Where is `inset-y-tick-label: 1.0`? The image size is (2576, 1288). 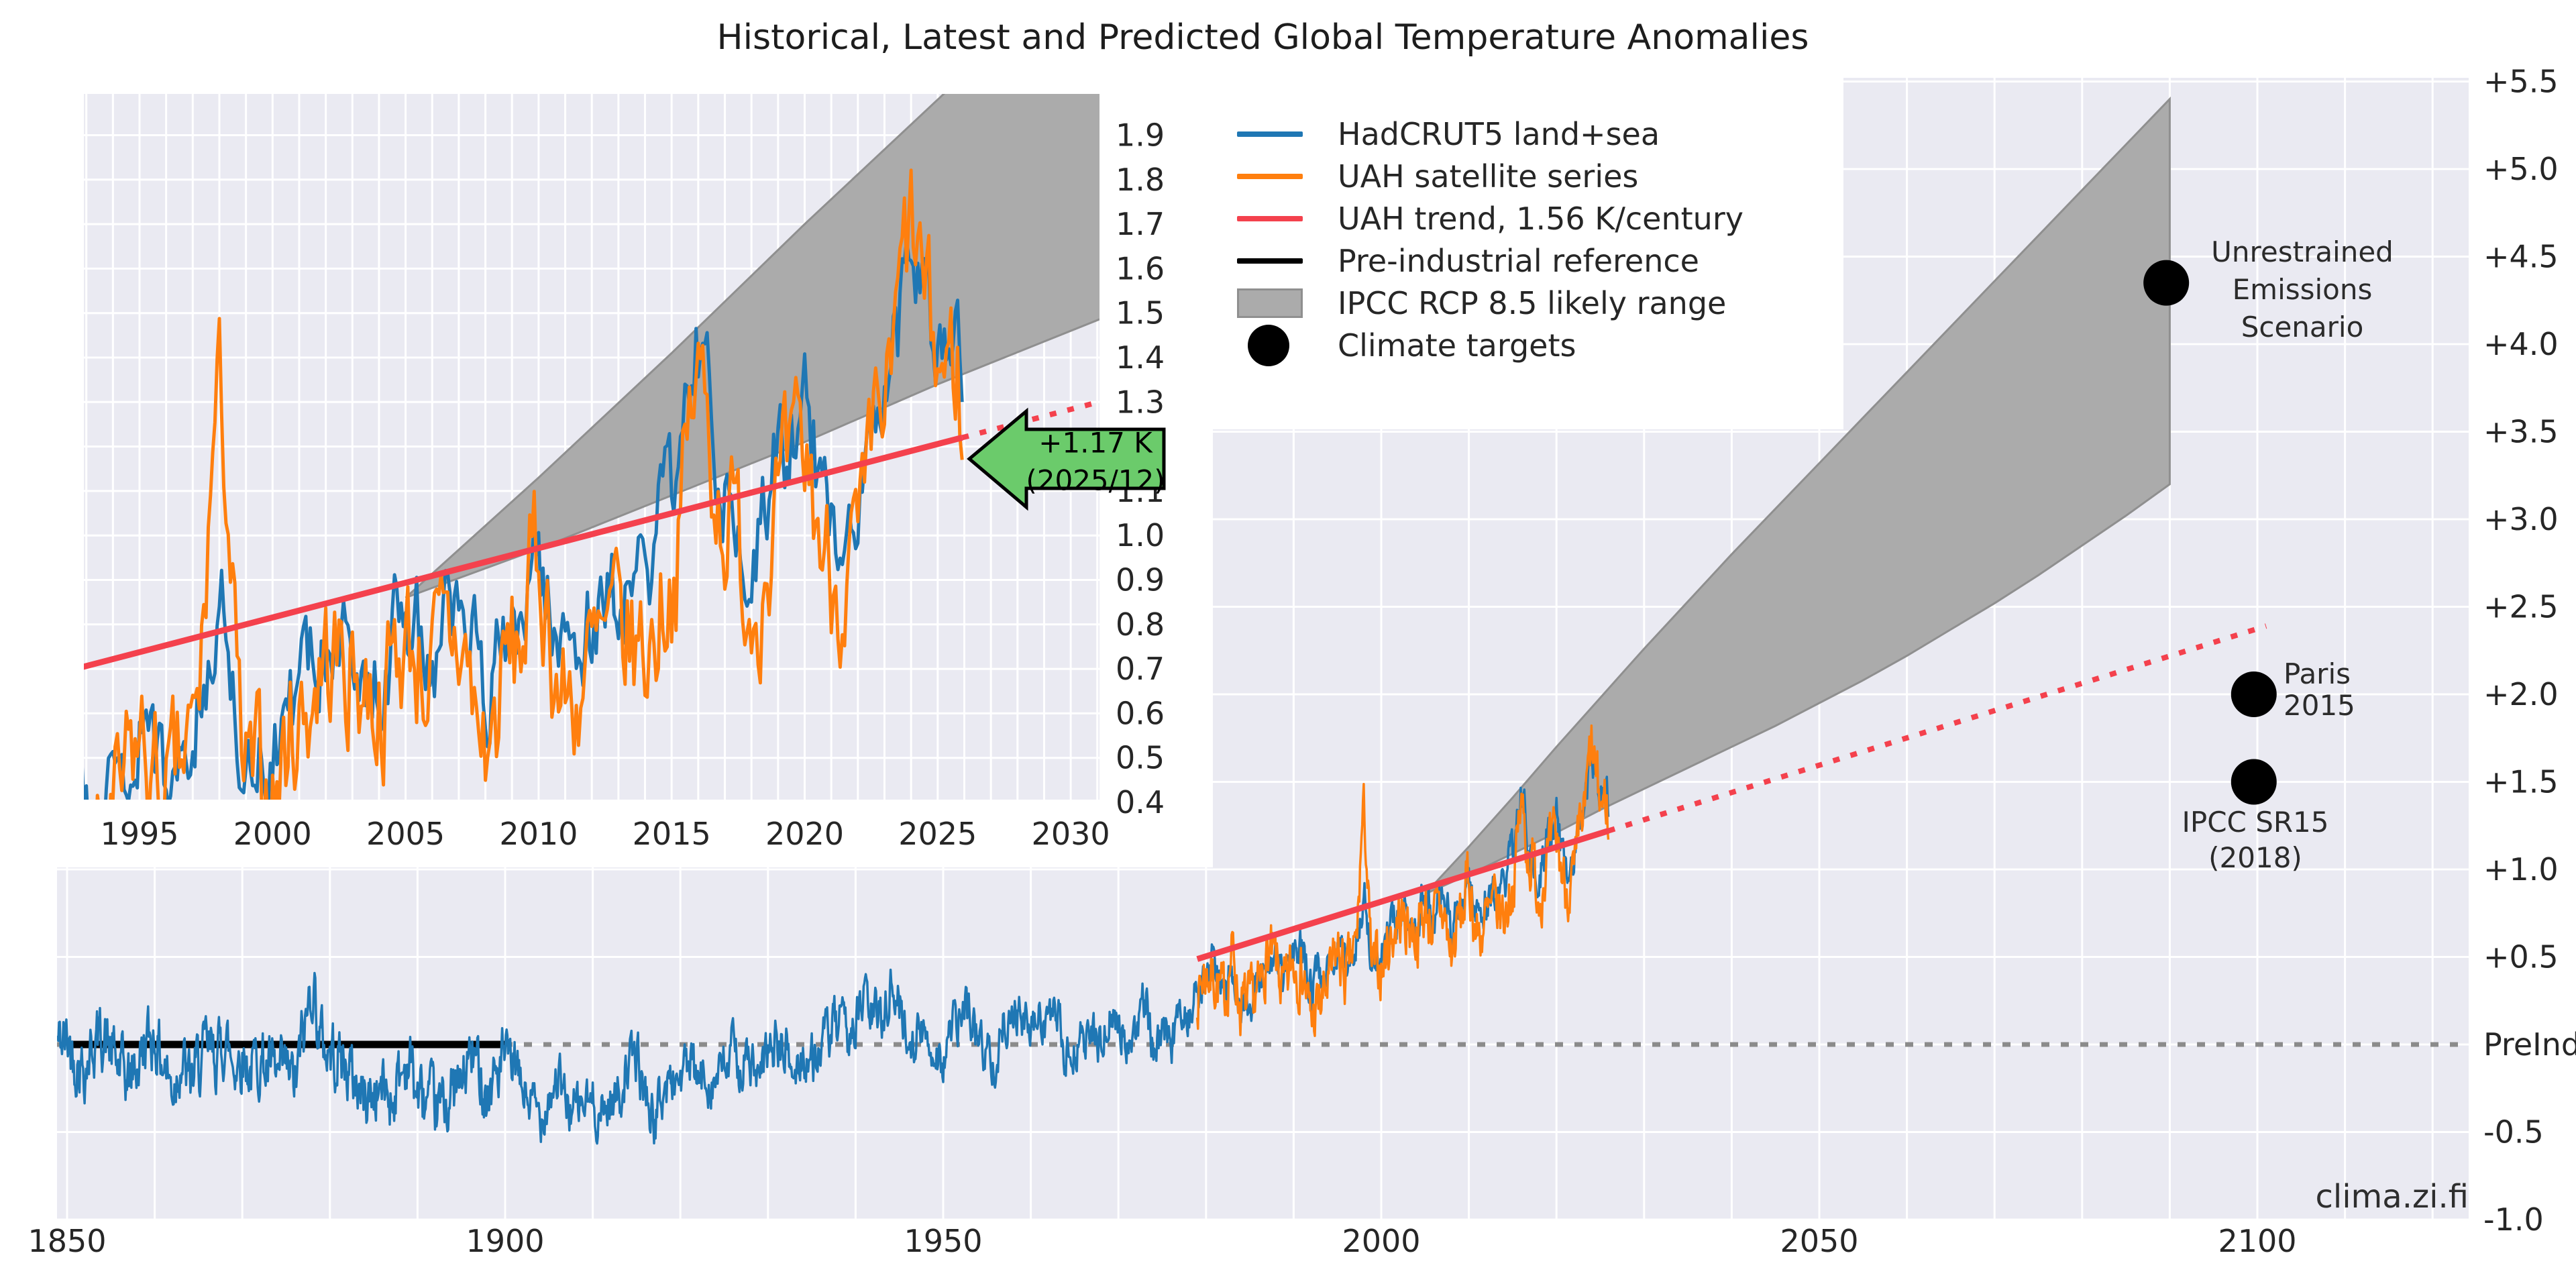 inset-y-tick-label: 1.0 is located at coordinates (1140, 535).